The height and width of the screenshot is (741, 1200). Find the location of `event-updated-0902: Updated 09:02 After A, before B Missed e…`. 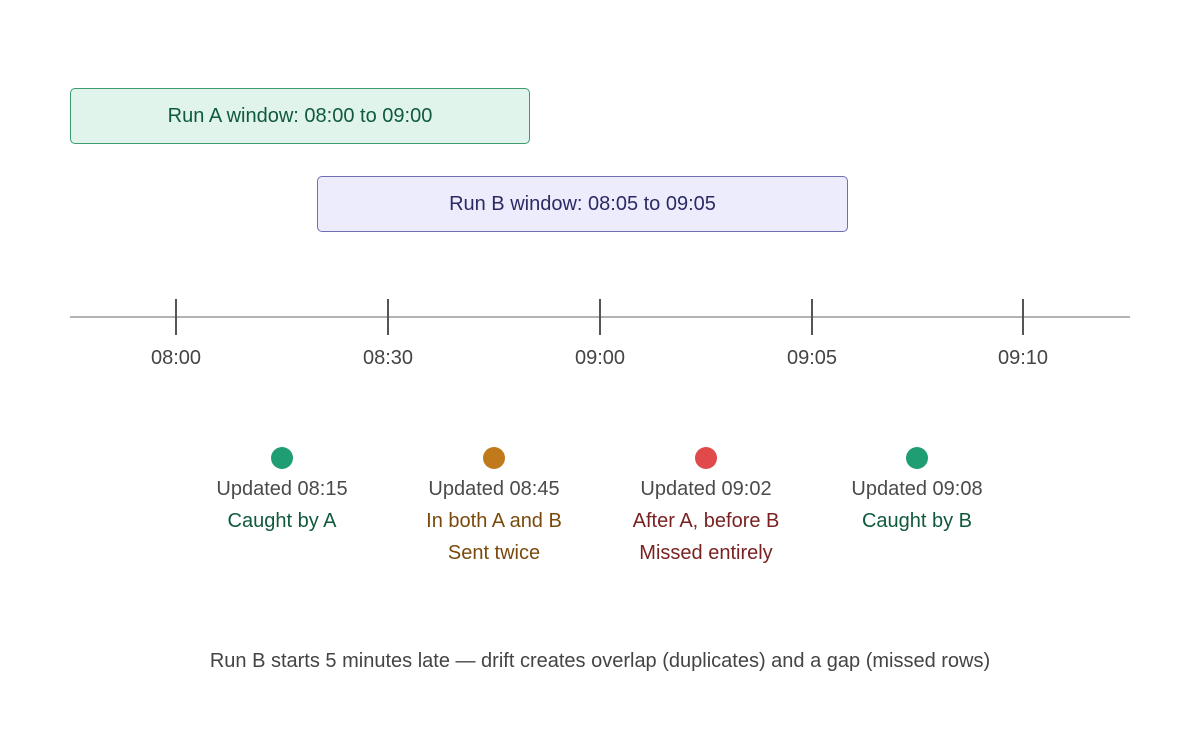

event-updated-0902: Updated 09:02 After A, before B Missed e… is located at coordinates (706, 507).